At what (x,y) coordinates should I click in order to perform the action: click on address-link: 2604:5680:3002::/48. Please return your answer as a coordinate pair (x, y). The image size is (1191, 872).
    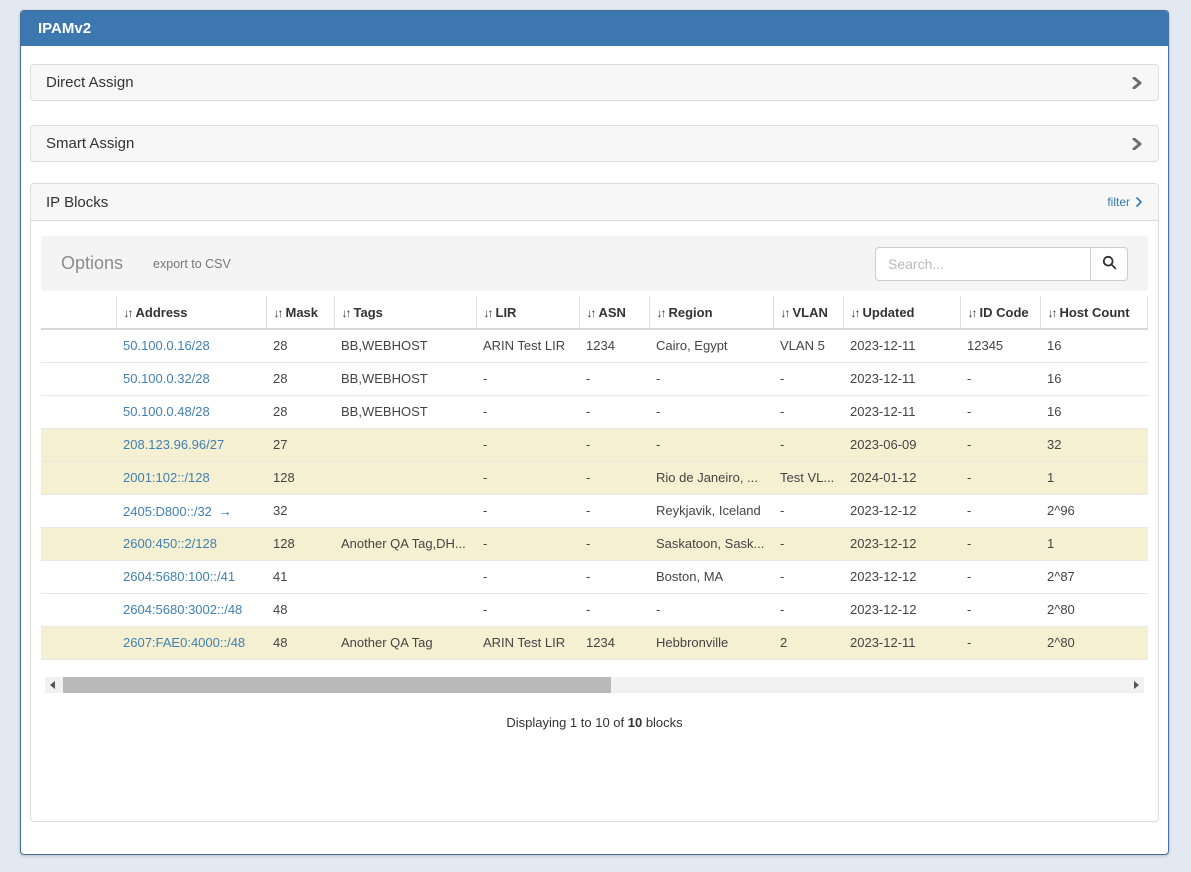
    Looking at the image, I should click on (183, 609).